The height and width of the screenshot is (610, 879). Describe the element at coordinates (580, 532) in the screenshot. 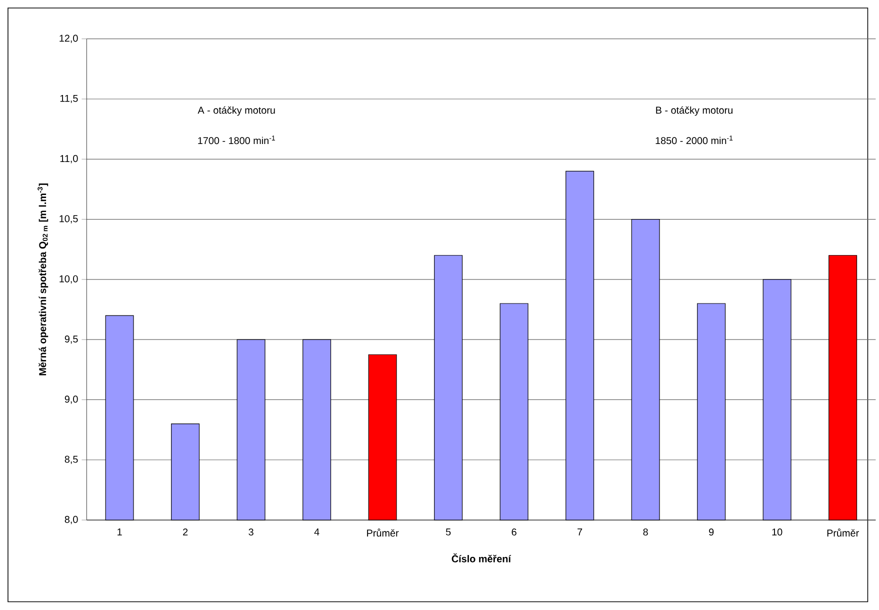

I see `x-tick-label: 7` at that location.